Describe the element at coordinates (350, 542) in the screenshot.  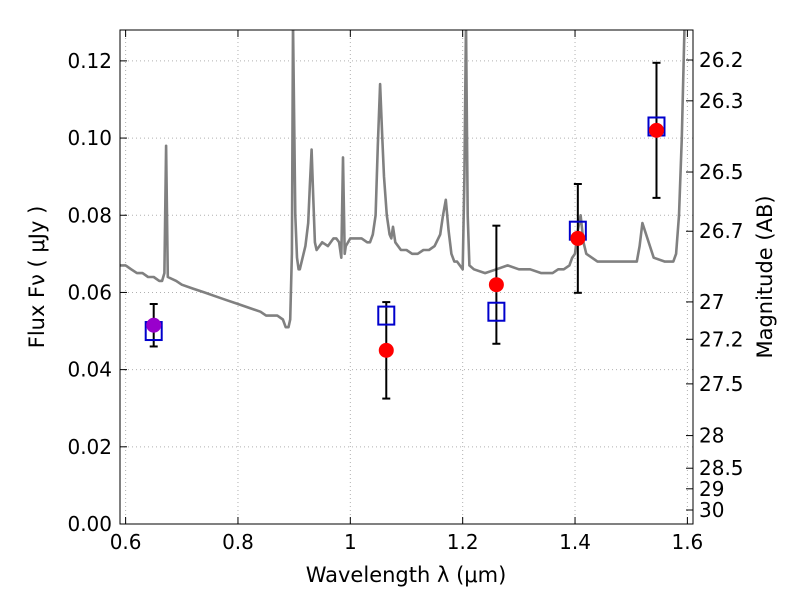
I see `x-tick-label: 1` at that location.